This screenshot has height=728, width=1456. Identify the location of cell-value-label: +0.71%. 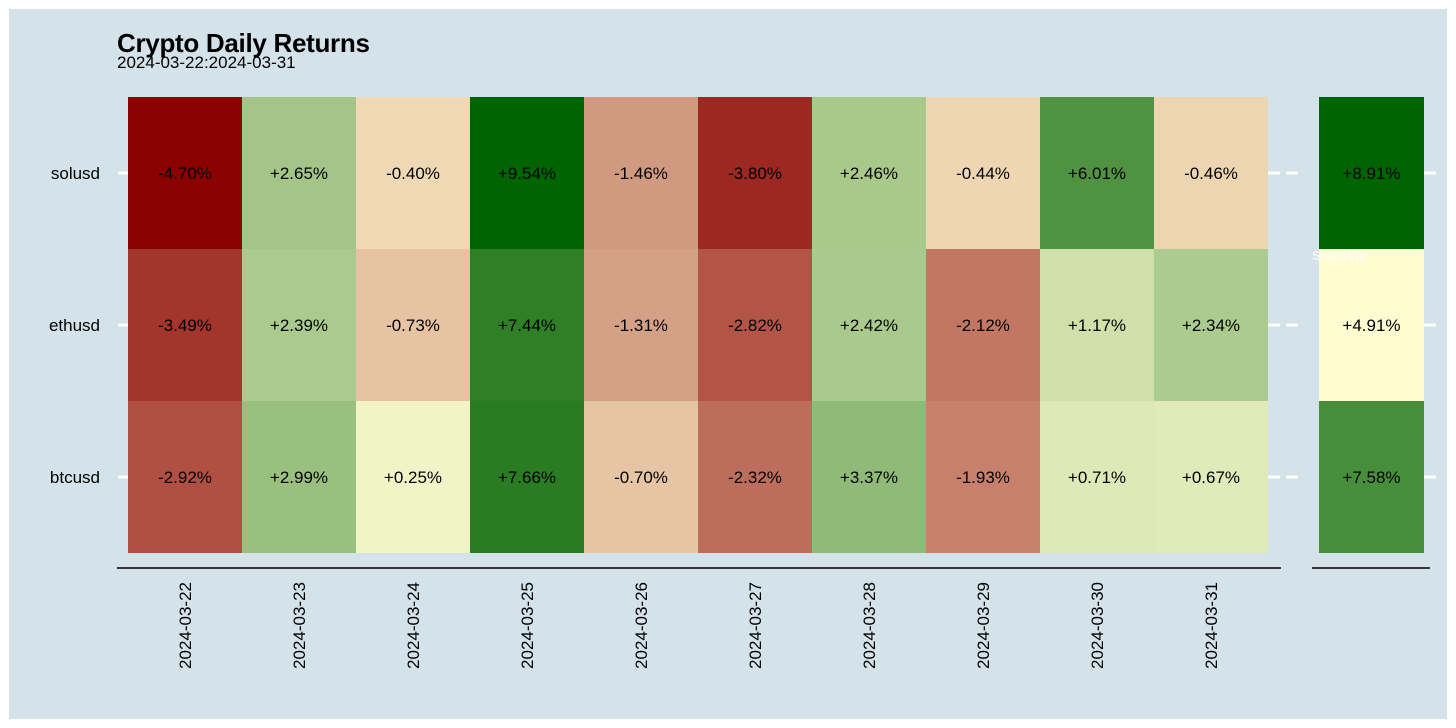
(1097, 477).